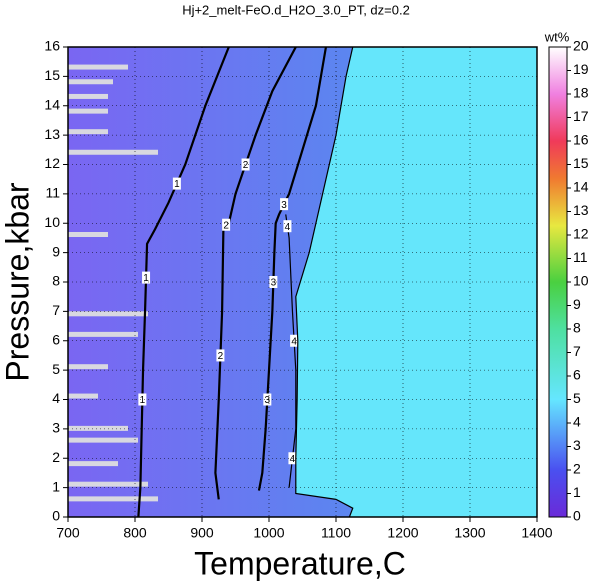 This screenshot has height=587, width=593. I want to click on colorbar-tick-label: 16, so click(581, 140).